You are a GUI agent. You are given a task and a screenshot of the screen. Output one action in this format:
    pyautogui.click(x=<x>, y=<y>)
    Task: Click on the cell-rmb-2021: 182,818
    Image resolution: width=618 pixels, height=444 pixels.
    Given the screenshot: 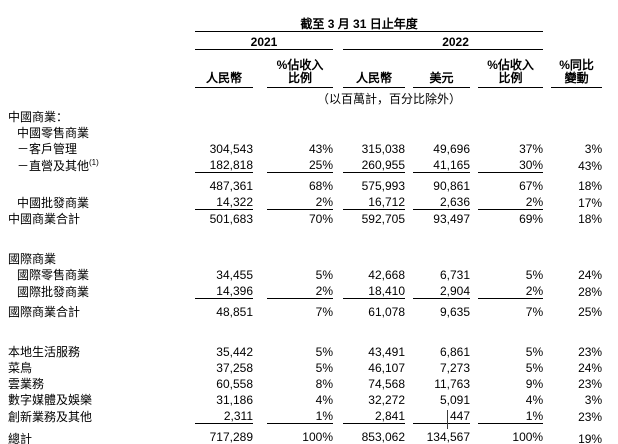 What is the action you would take?
    pyautogui.click(x=224, y=164)
    